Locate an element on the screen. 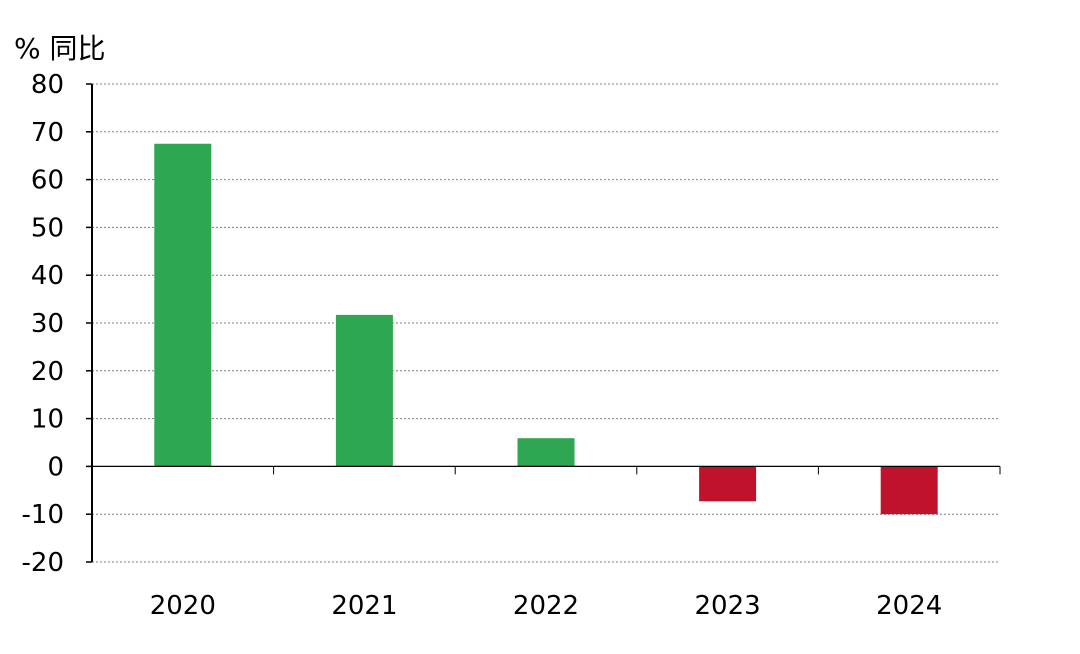 The image size is (1080, 654). y-tick-label: 80 is located at coordinates (47, 85).